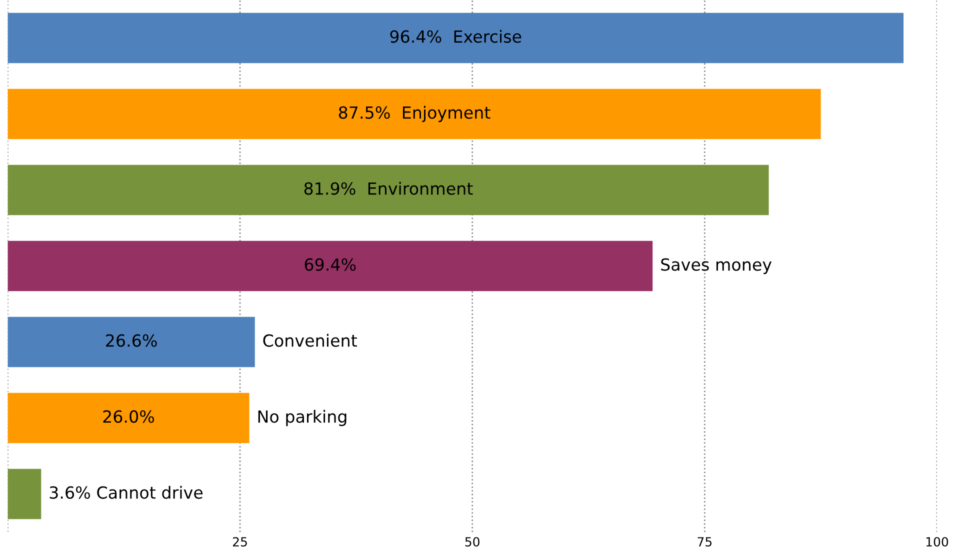 This screenshot has height=560, width=961. Describe the element at coordinates (705, 542) in the screenshot. I see `x-tick-label: 75` at that location.